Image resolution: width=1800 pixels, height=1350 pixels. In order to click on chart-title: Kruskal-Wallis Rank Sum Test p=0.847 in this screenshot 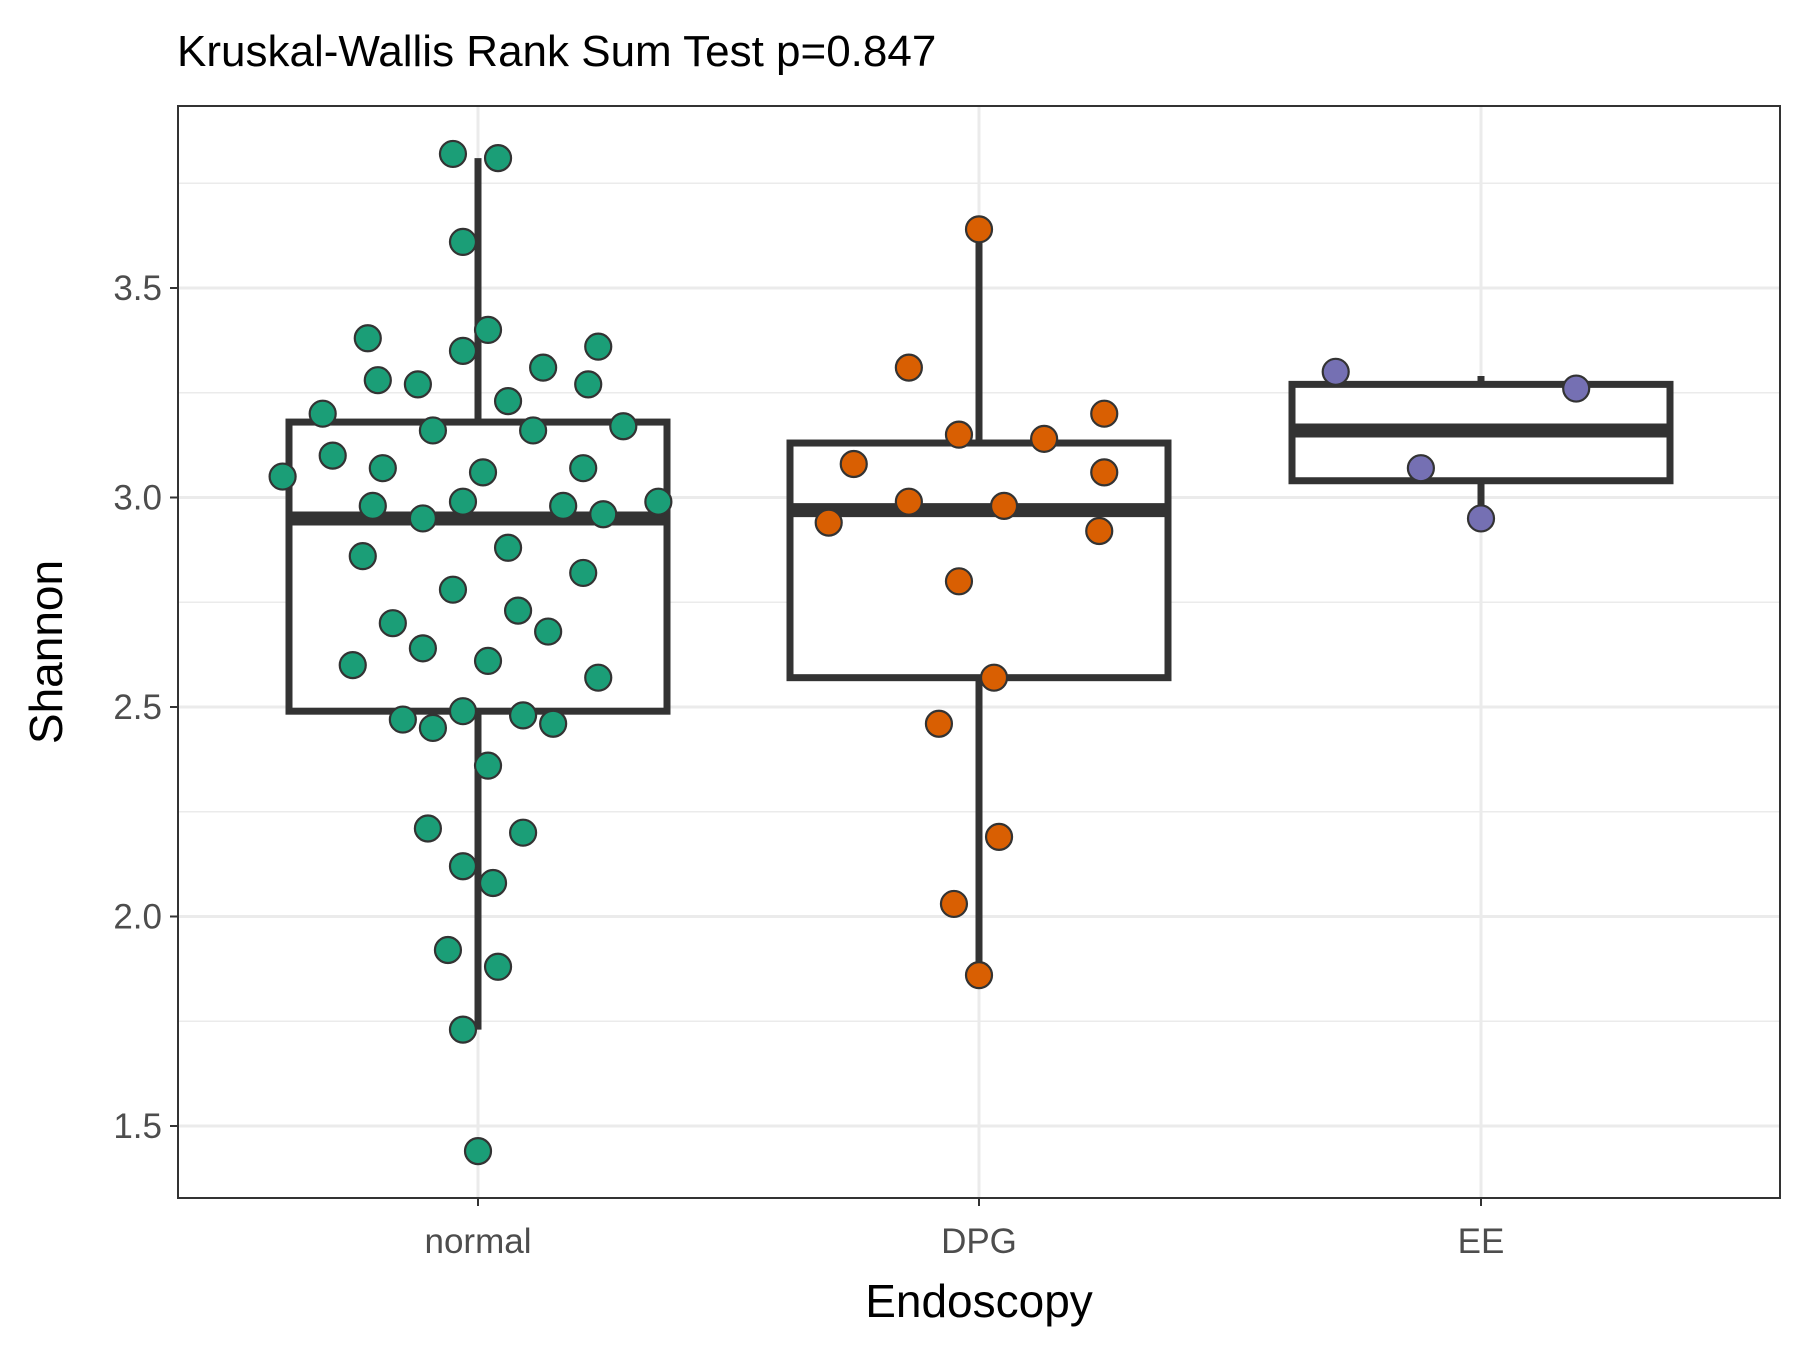, I will do `click(556, 51)`.